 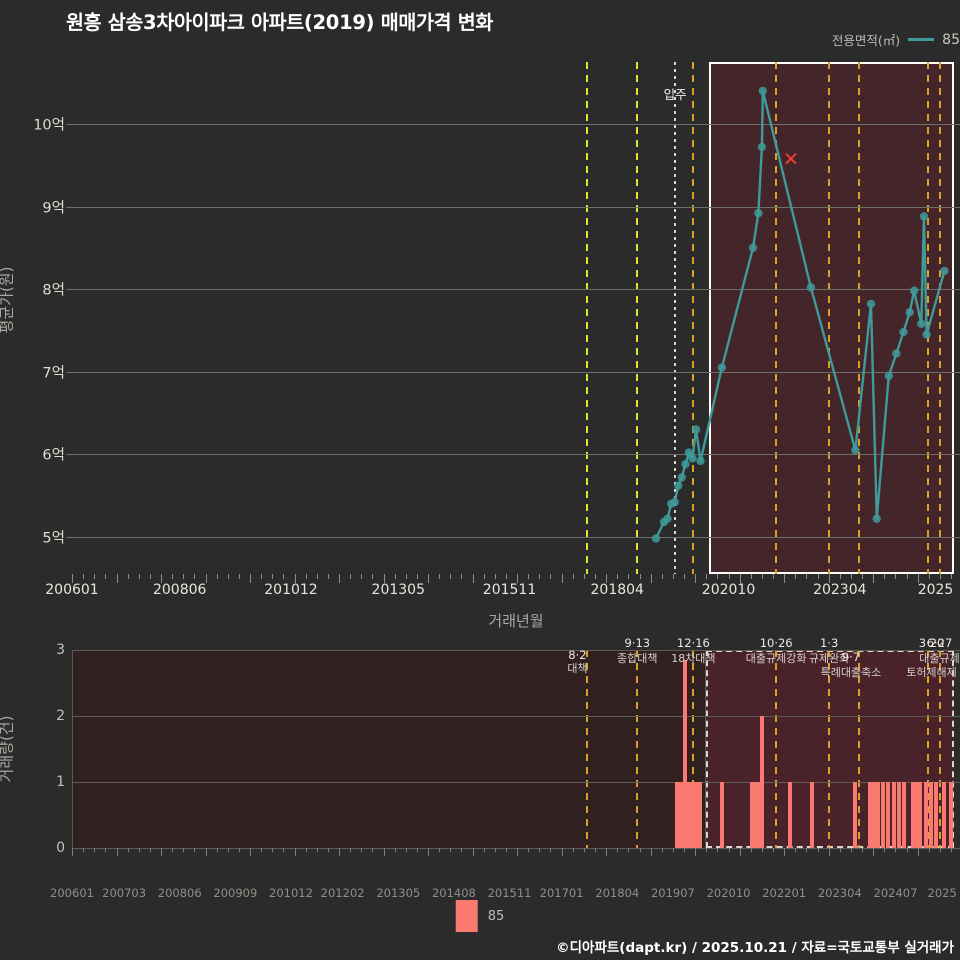 I want to click on price-y-label: 5억, so click(x=53, y=538).